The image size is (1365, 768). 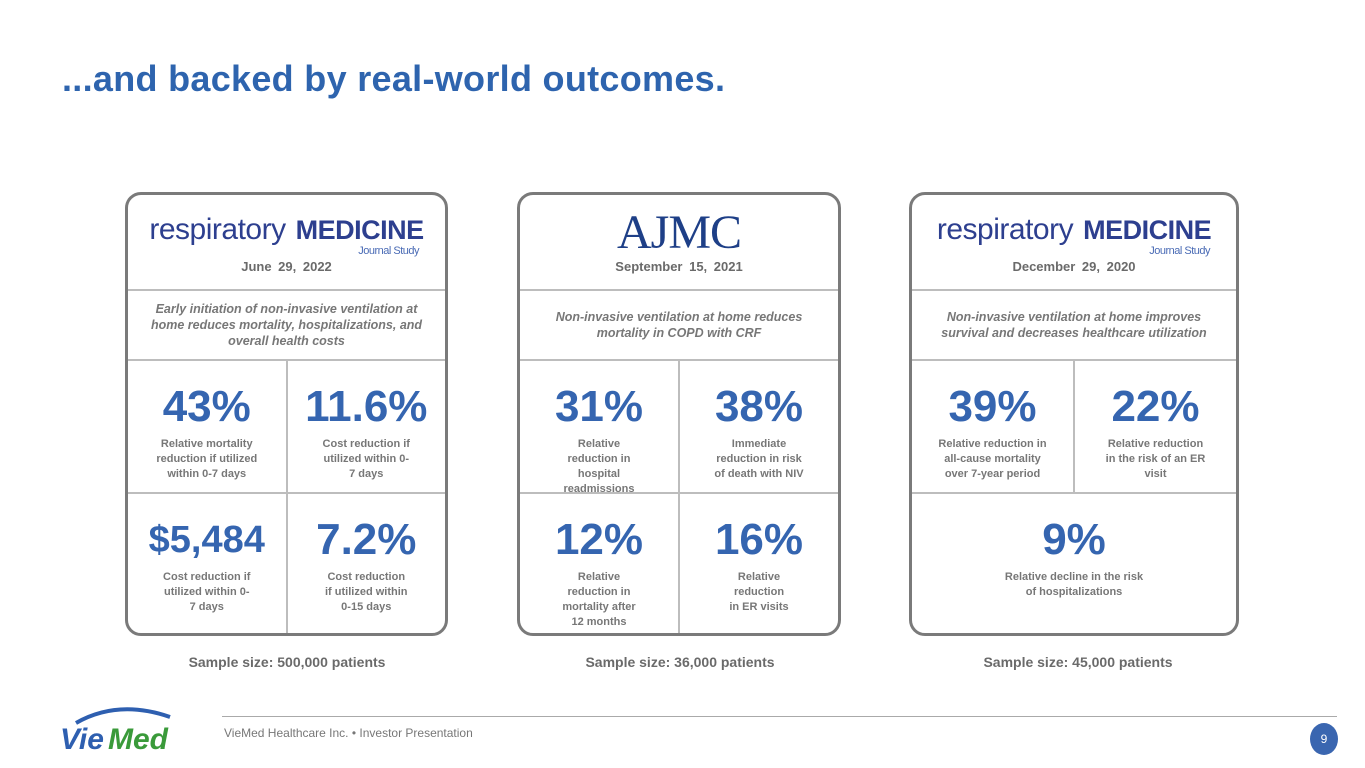 What do you see at coordinates (759, 406) in the screenshot?
I see `stat-value: 38%` at bounding box center [759, 406].